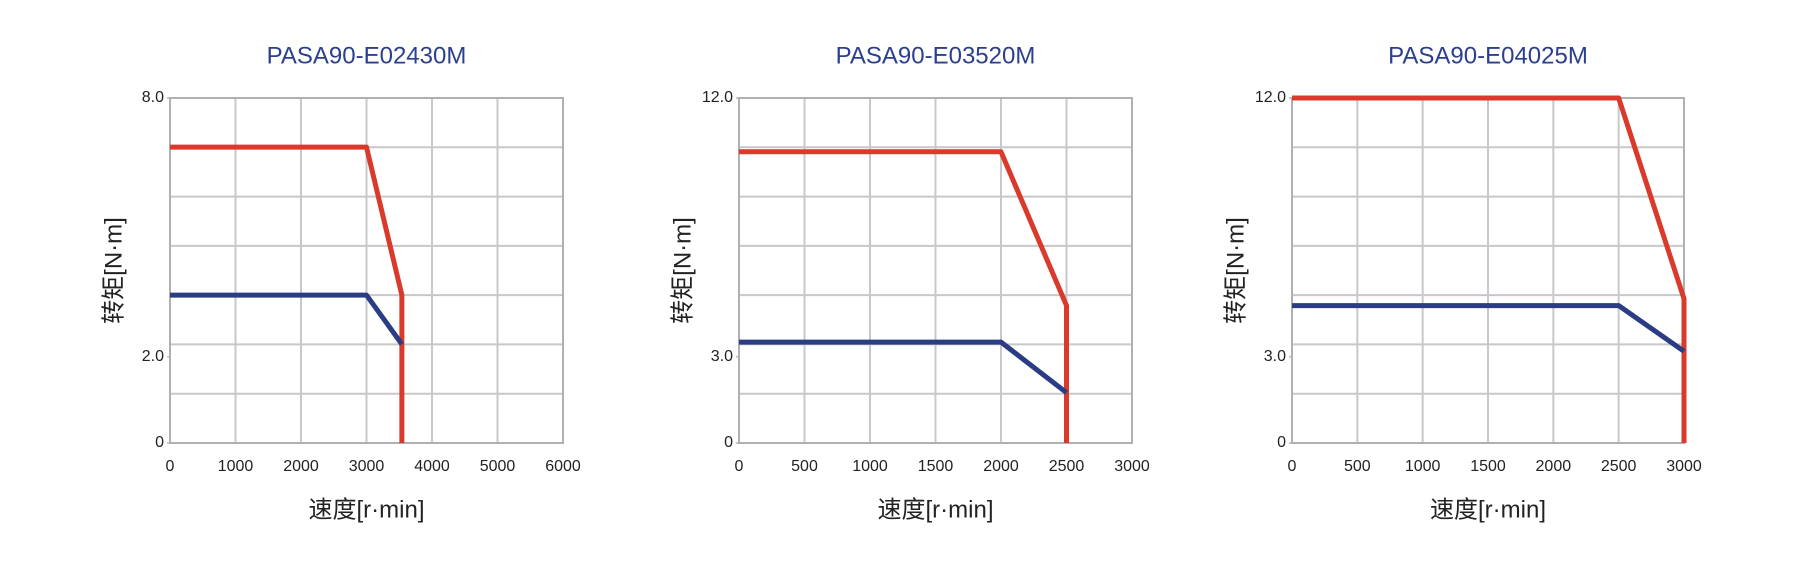  I want to click on x-tick-label: 4000, so click(432, 466).